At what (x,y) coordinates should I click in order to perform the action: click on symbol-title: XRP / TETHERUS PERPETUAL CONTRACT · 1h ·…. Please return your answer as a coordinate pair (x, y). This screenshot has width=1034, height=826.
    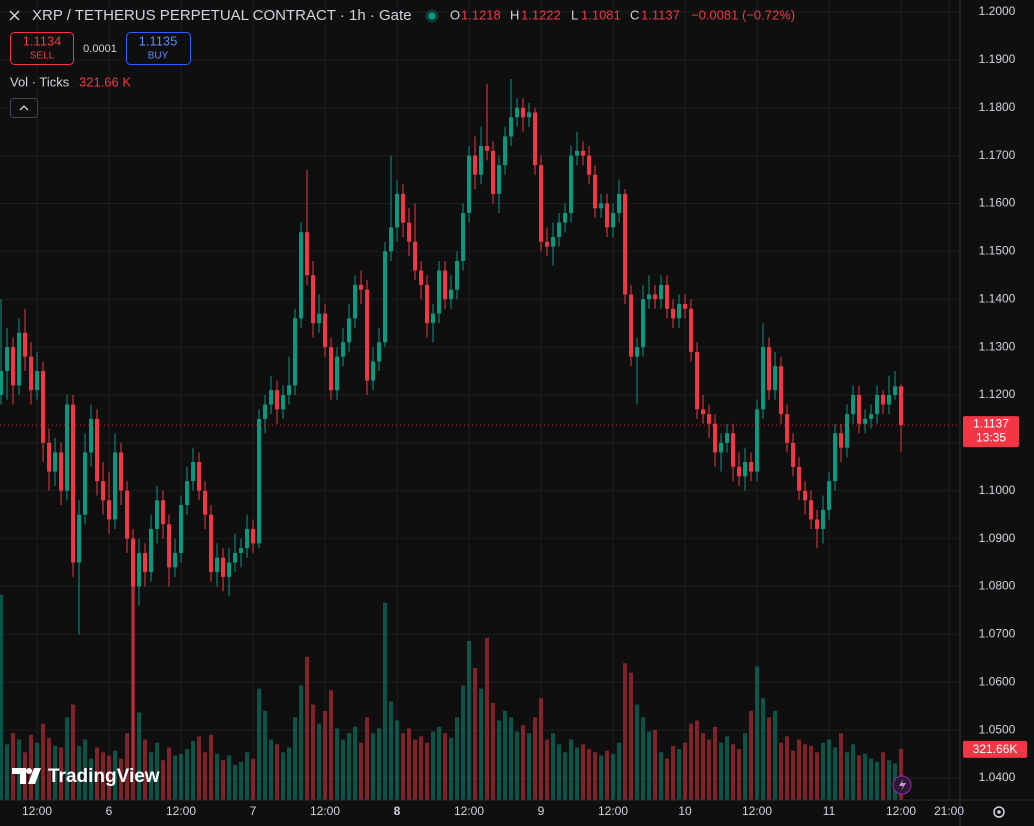
    Looking at the image, I should click on (222, 15).